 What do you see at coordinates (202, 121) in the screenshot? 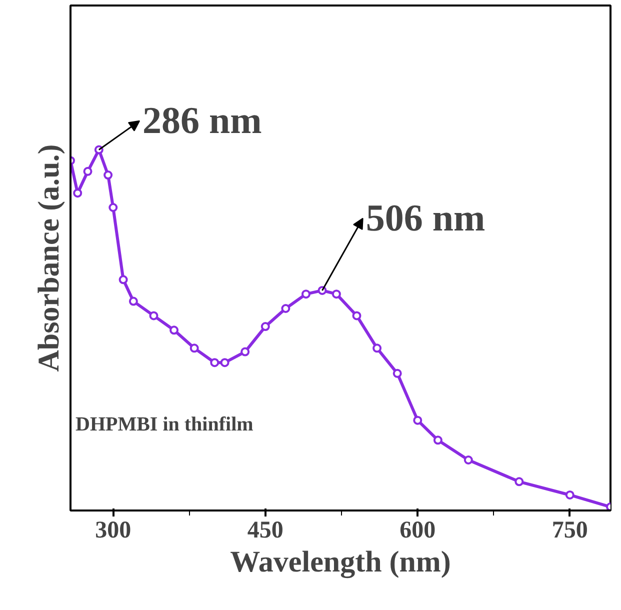
I see `annotation: 286 nm` at bounding box center [202, 121].